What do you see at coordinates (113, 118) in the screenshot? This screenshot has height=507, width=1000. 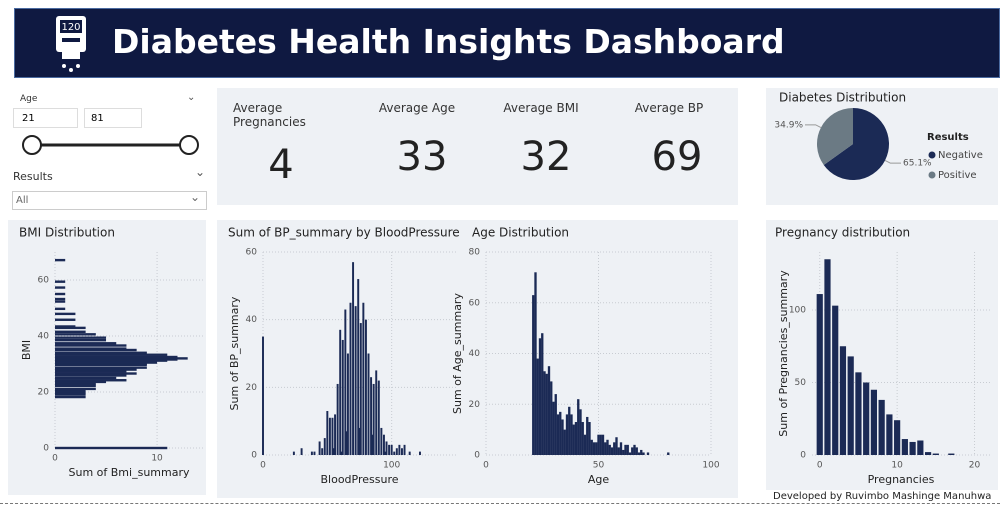 I see `age-max-input: 81` at bounding box center [113, 118].